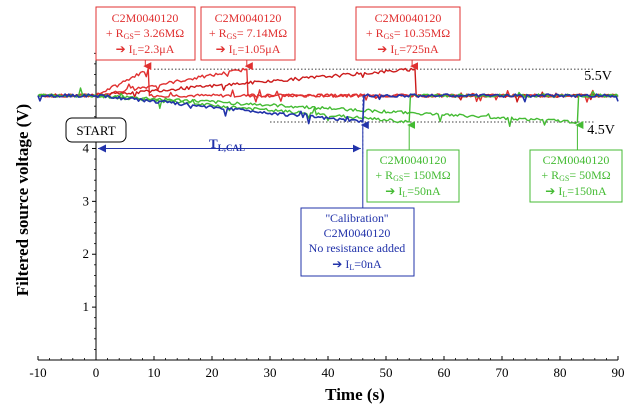  I want to click on y-tick-label: 2, so click(86, 253).